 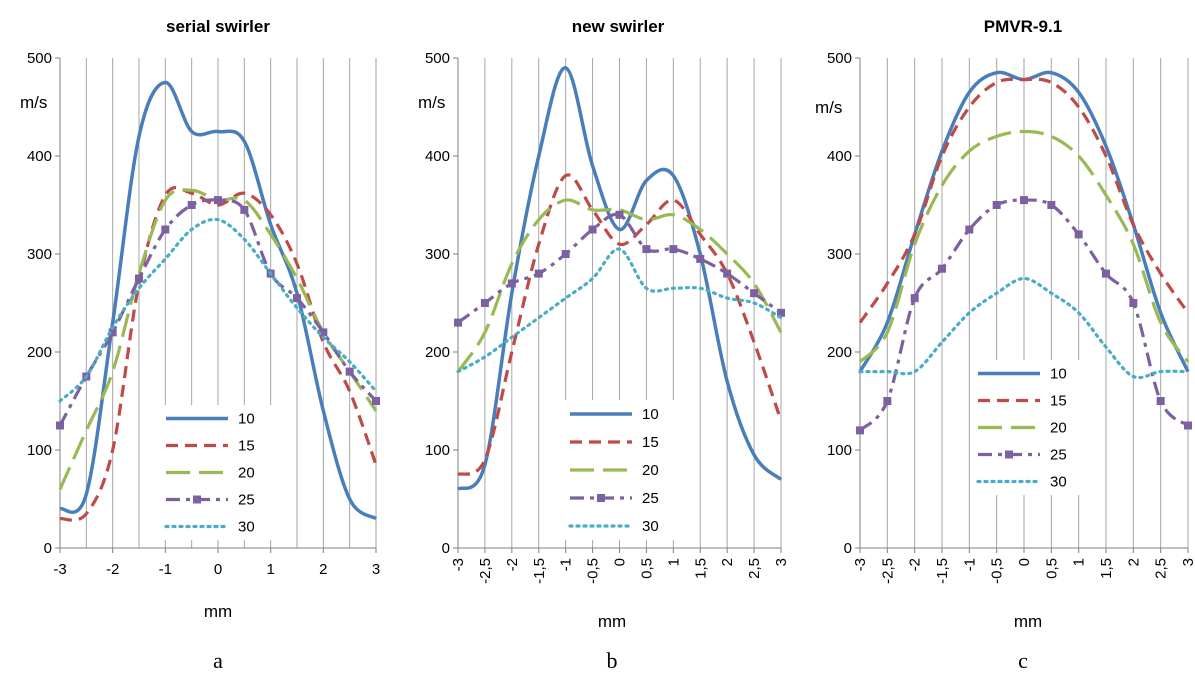 What do you see at coordinates (618, 26) in the screenshot?
I see `chart-title: new swirler` at bounding box center [618, 26].